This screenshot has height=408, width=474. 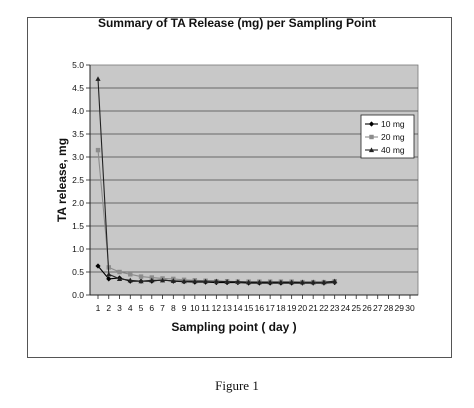 What do you see at coordinates (62, 180) in the screenshot?
I see `y-axis-title: TA release, mg` at bounding box center [62, 180].